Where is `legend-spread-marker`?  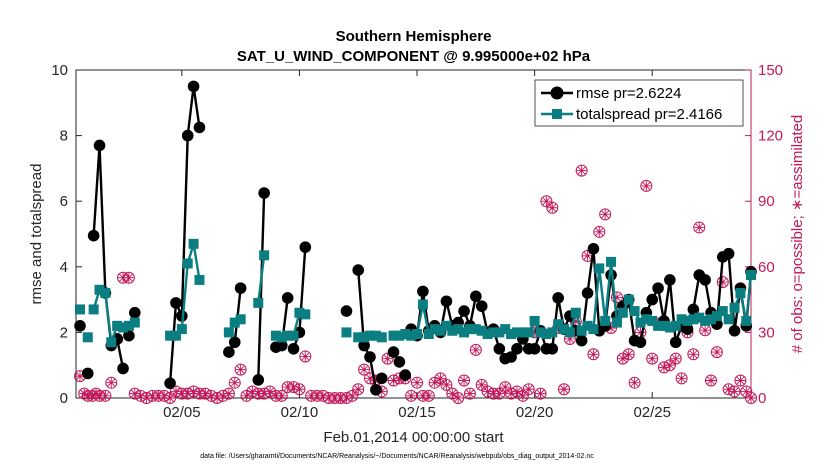 legend-spread-marker is located at coordinates (557, 114).